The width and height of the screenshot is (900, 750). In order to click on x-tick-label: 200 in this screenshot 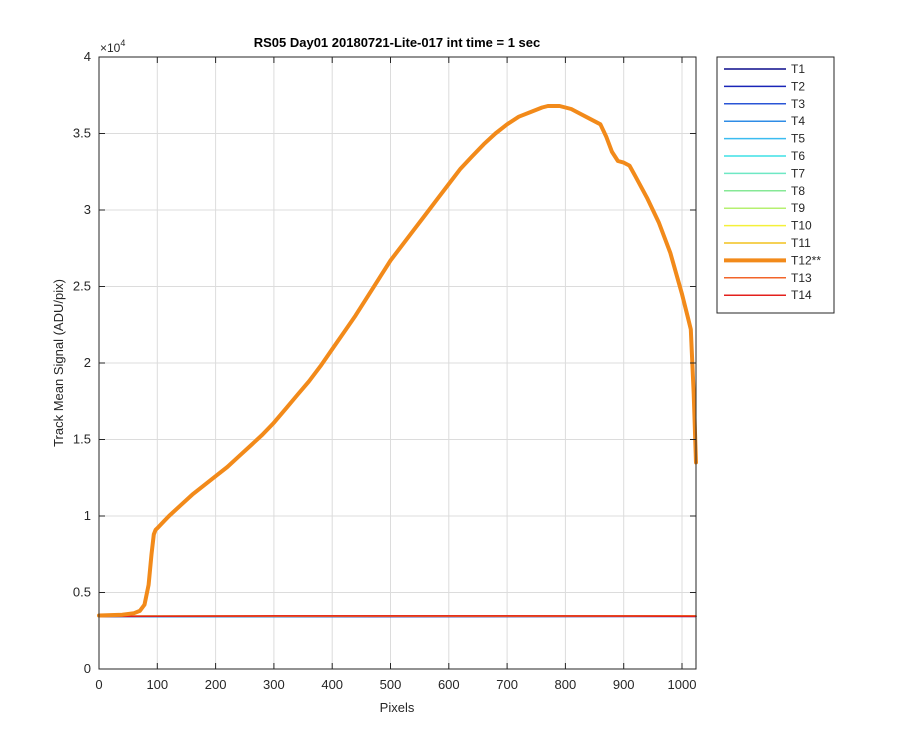, I will do `click(216, 684)`.